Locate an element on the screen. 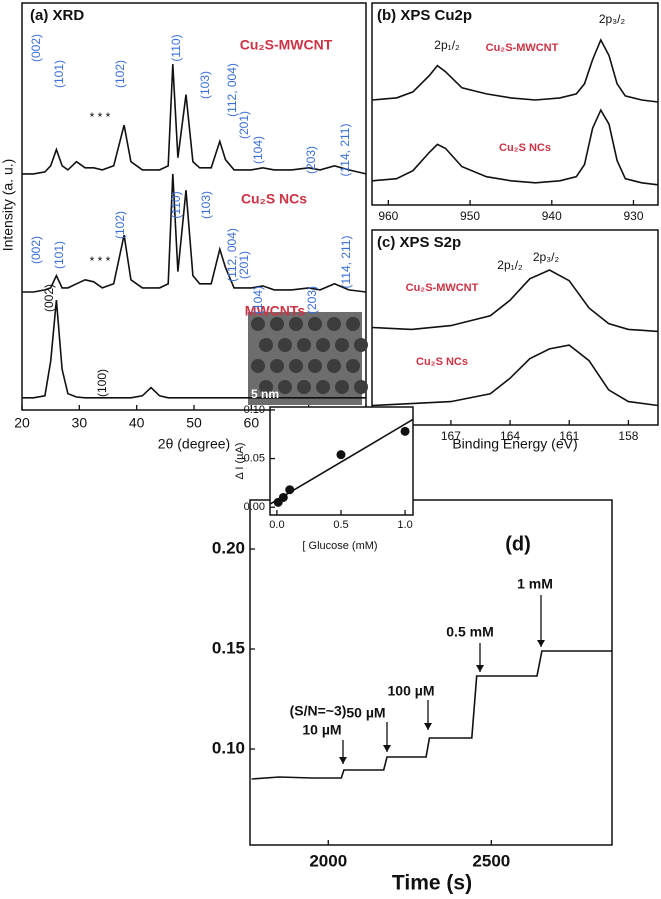  y-tick-label: 0.05 is located at coordinates (254, 458).